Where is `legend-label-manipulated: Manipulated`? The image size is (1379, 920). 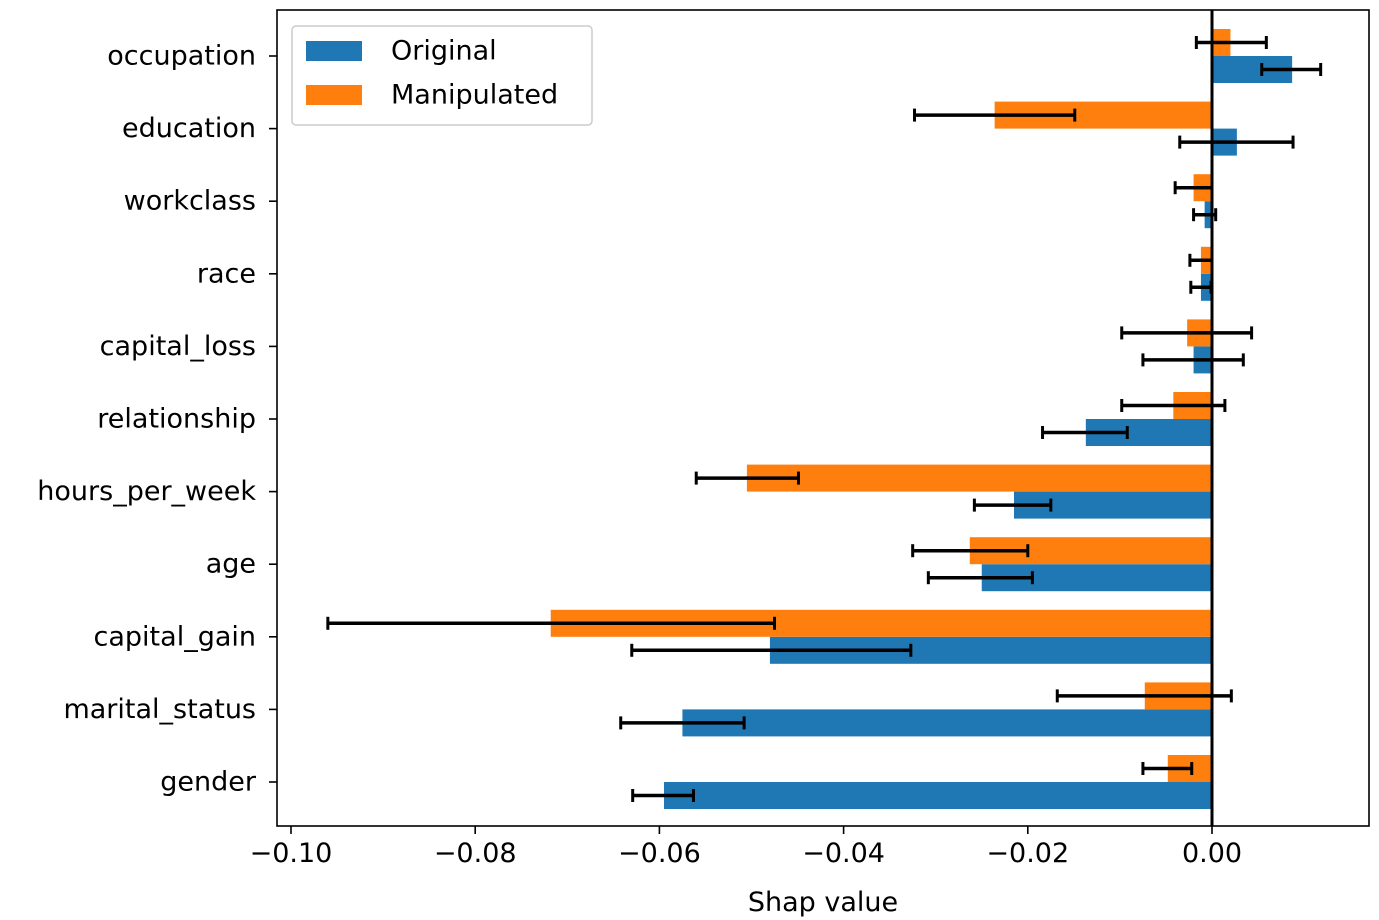 legend-label-manipulated: Manipulated is located at coordinates (474, 95).